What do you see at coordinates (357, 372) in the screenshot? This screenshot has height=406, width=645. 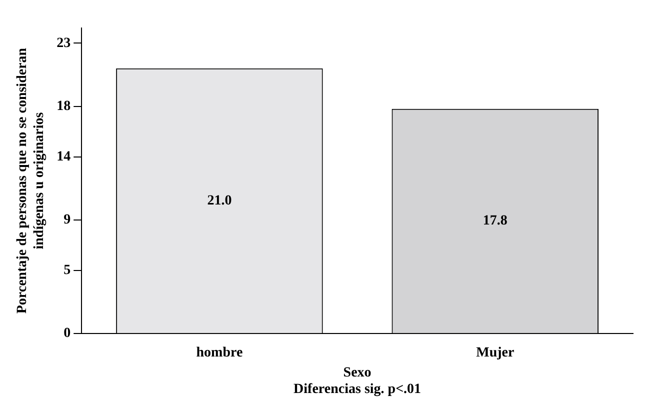 I see `x-axis-title: Sexo` at bounding box center [357, 372].